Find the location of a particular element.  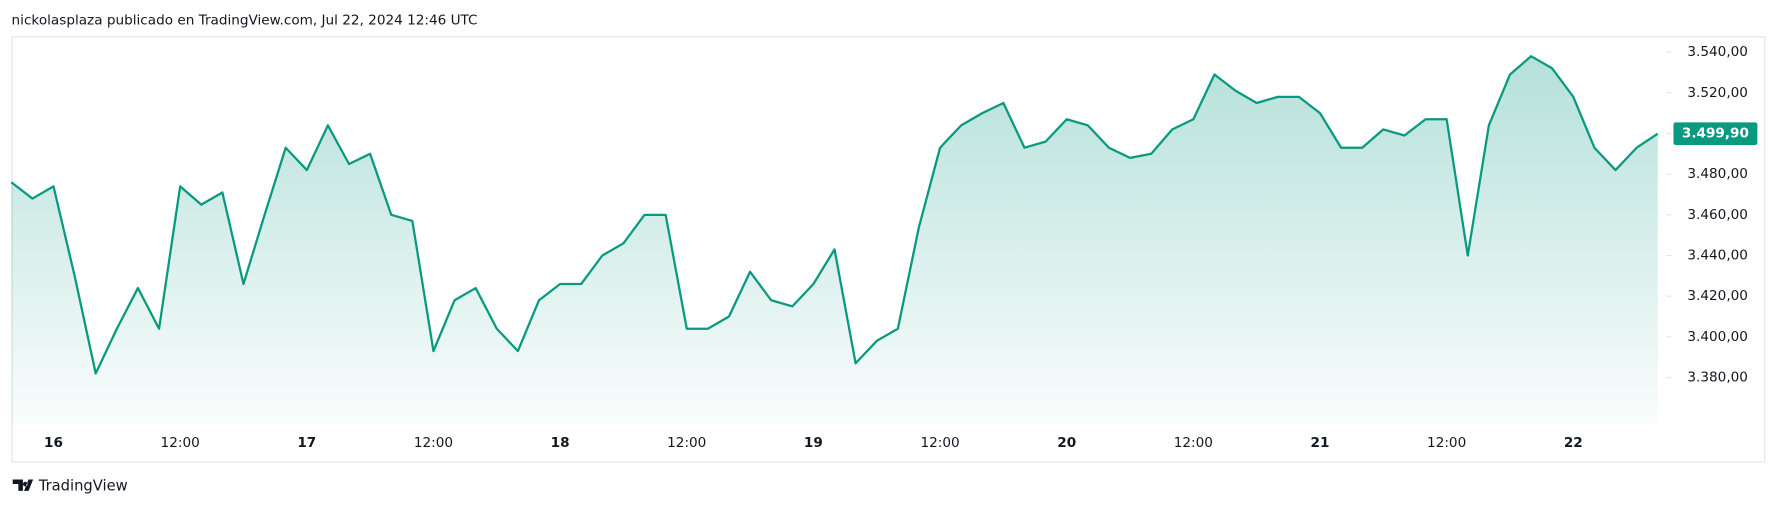

x-tick-label: 18 is located at coordinates (560, 443).